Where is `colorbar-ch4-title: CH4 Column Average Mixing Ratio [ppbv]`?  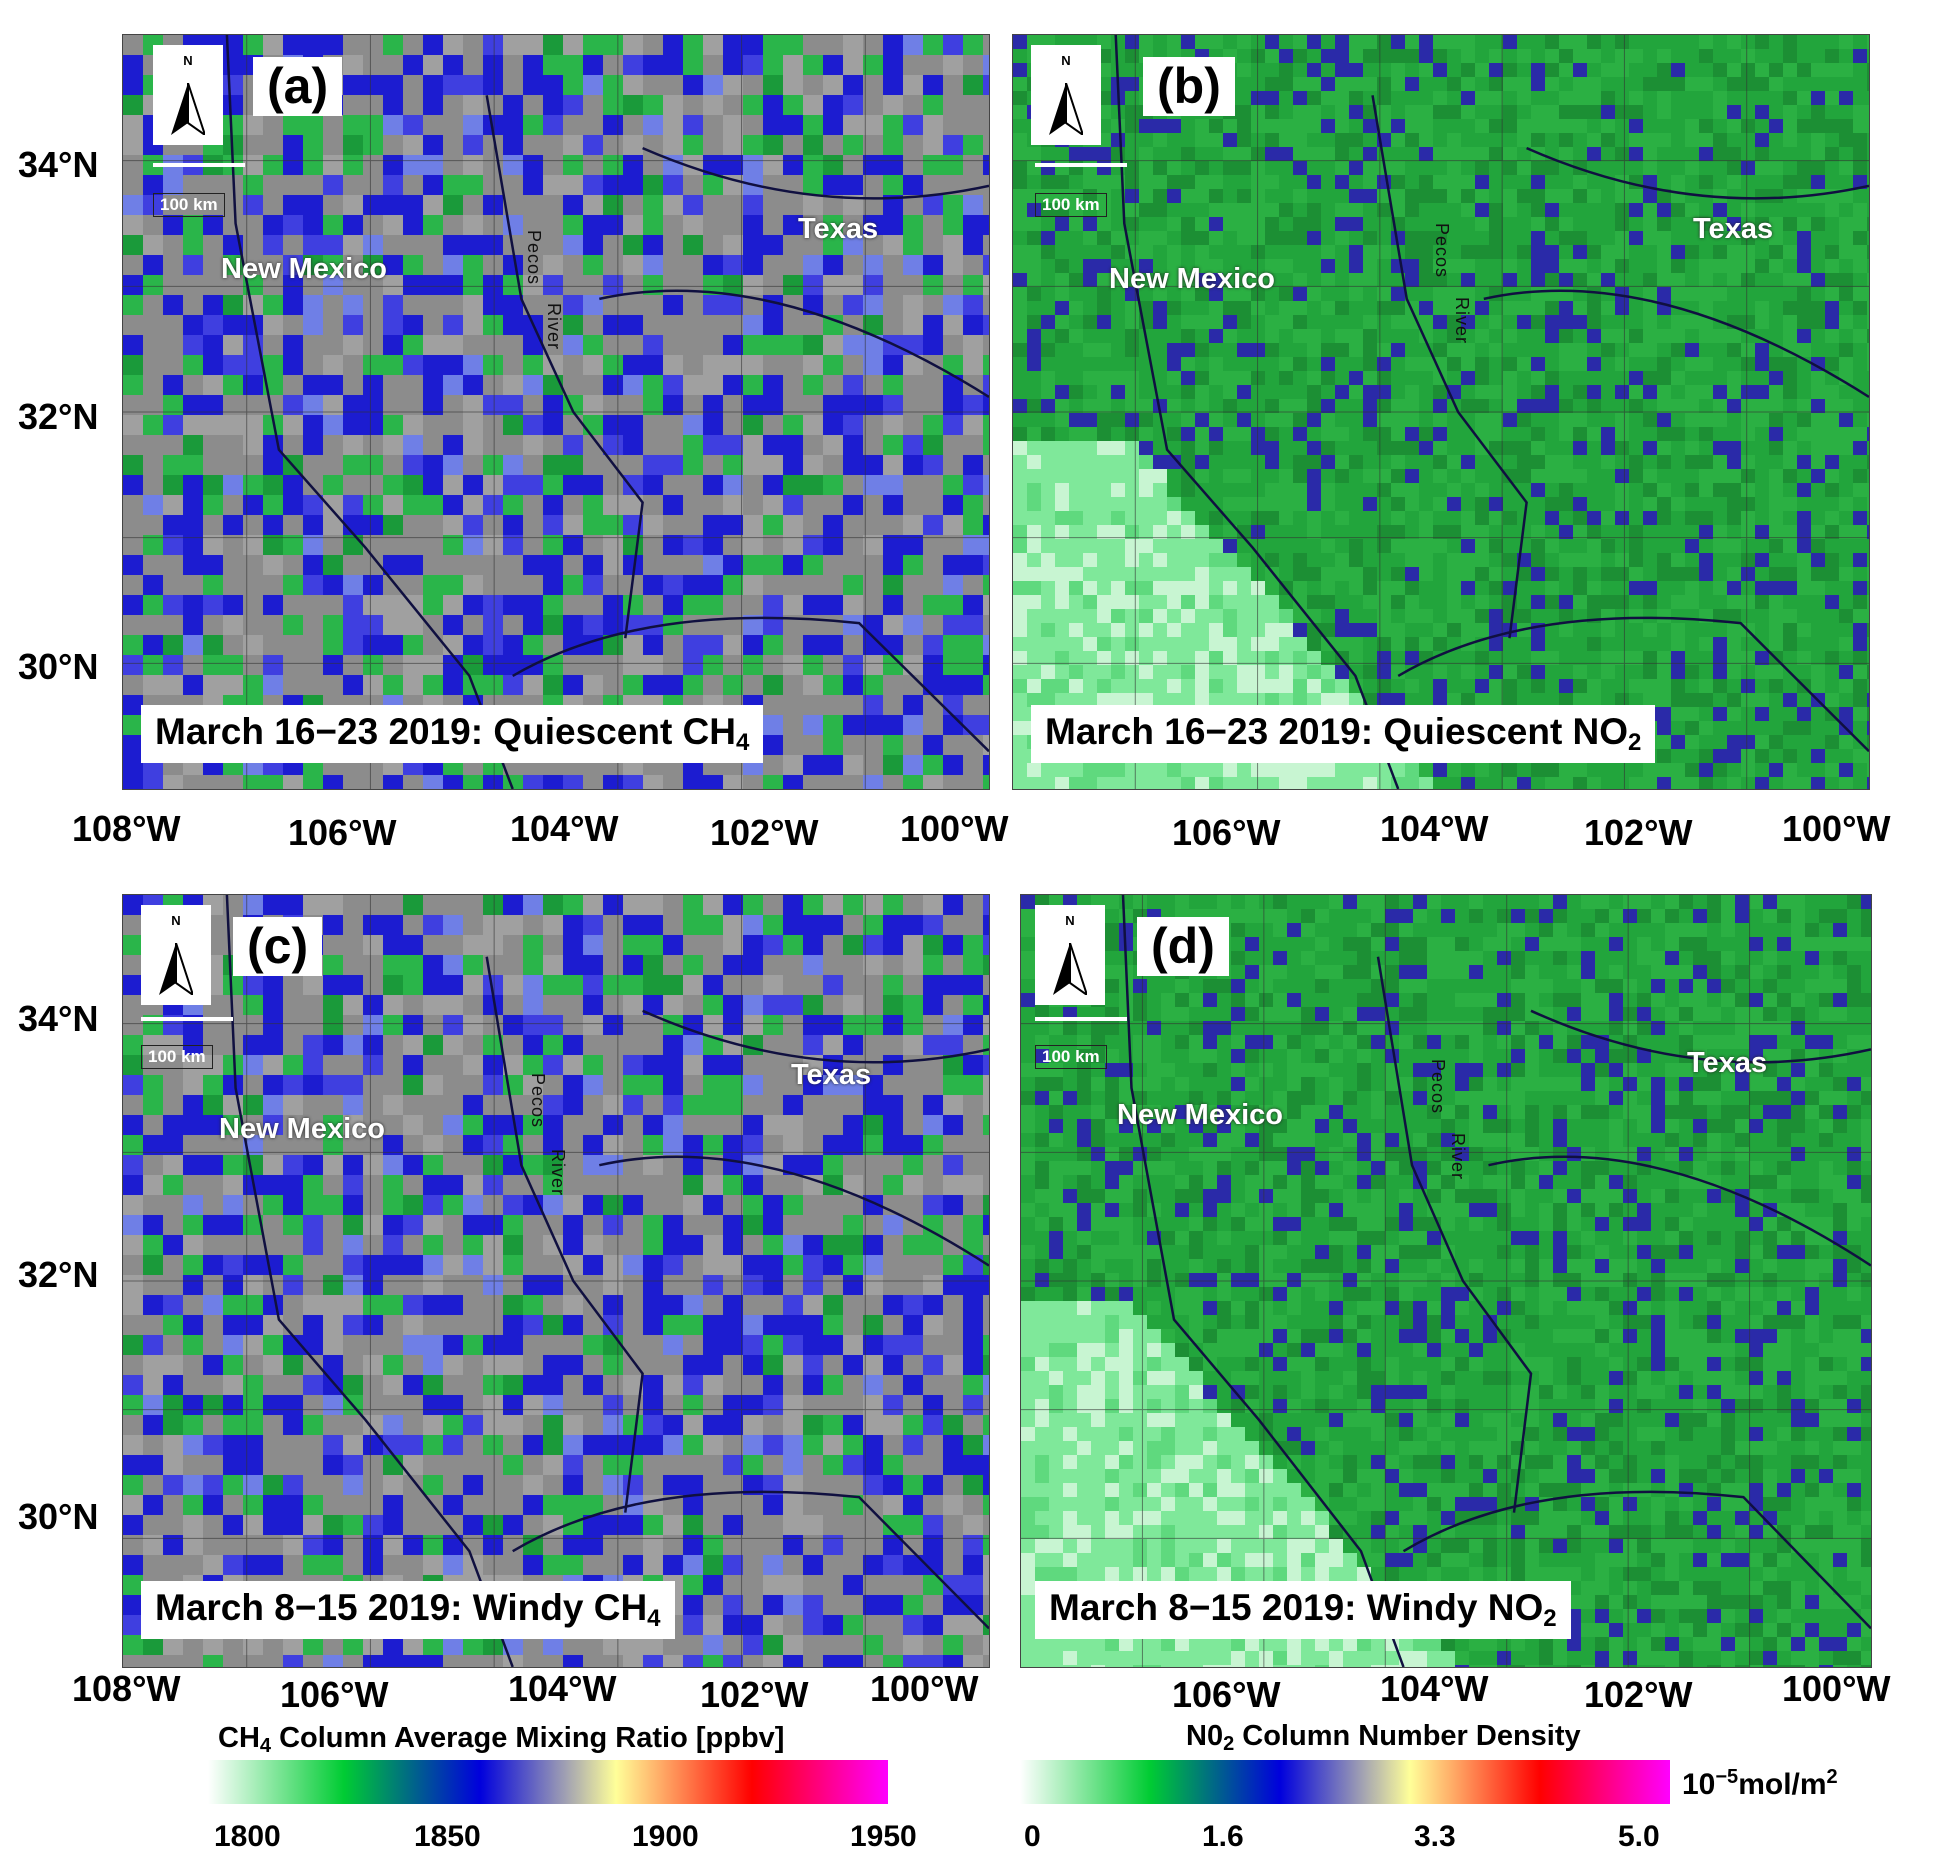 colorbar-ch4-title: CH4 Column Average Mixing Ratio [ppbv] is located at coordinates (501, 1739).